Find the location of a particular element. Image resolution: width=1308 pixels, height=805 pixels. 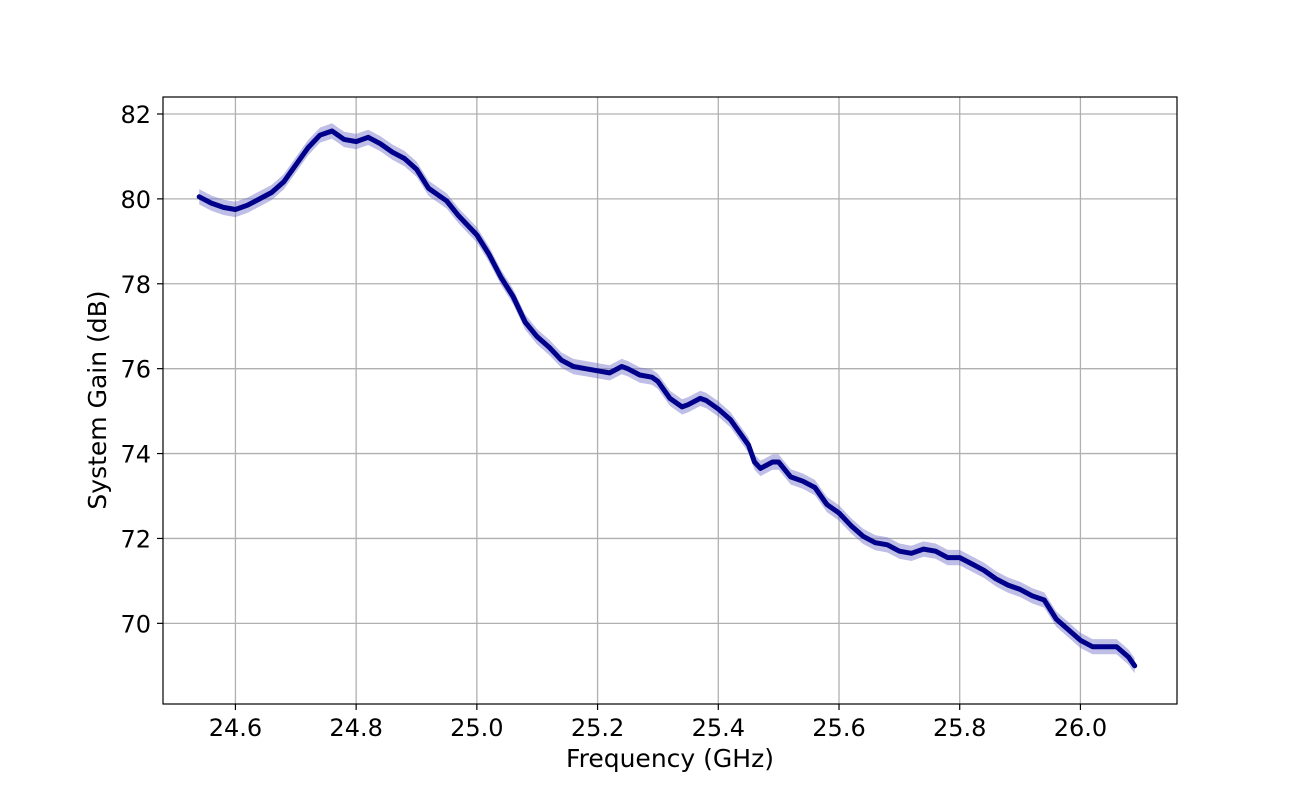

y-tick-label: 74 is located at coordinates (135, 455).